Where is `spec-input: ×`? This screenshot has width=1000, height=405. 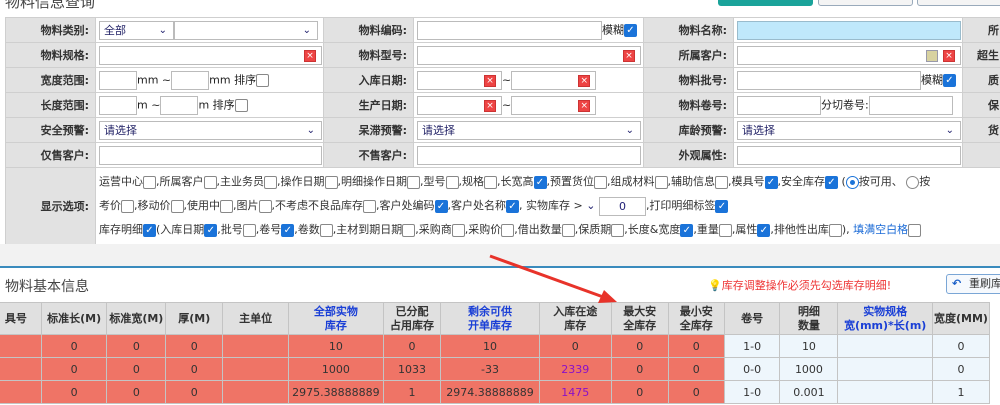
spec-input: × is located at coordinates (210, 55).